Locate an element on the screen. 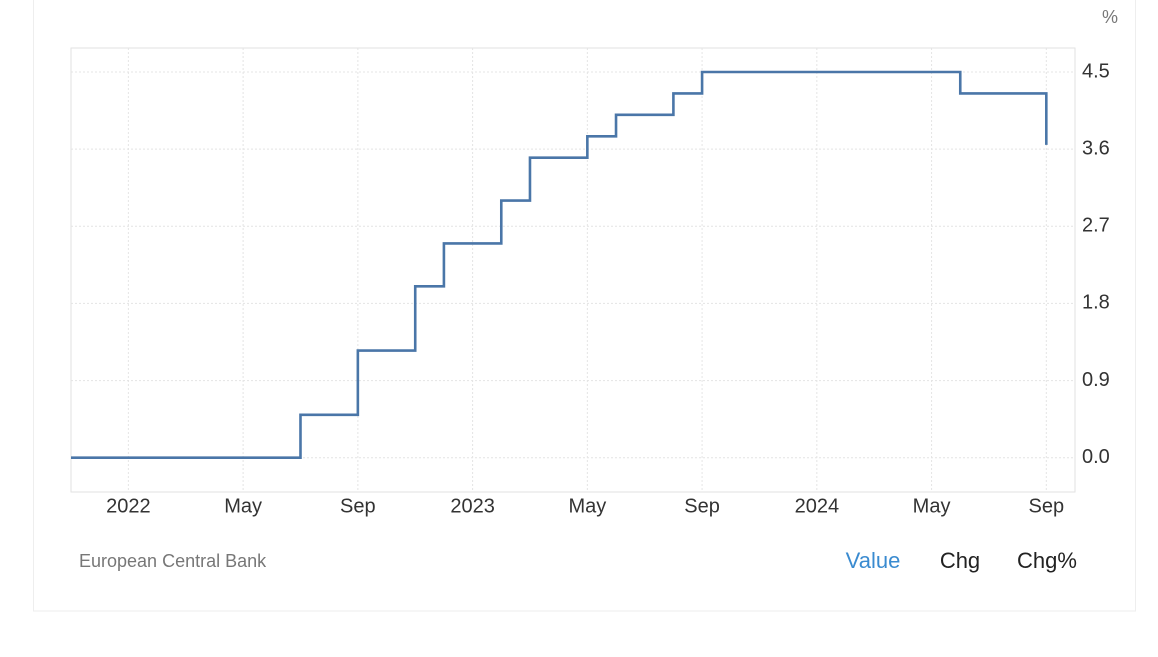 Image resolution: width=1158 pixels, height=657 pixels. tab-chg: Chg is located at coordinates (960, 560).